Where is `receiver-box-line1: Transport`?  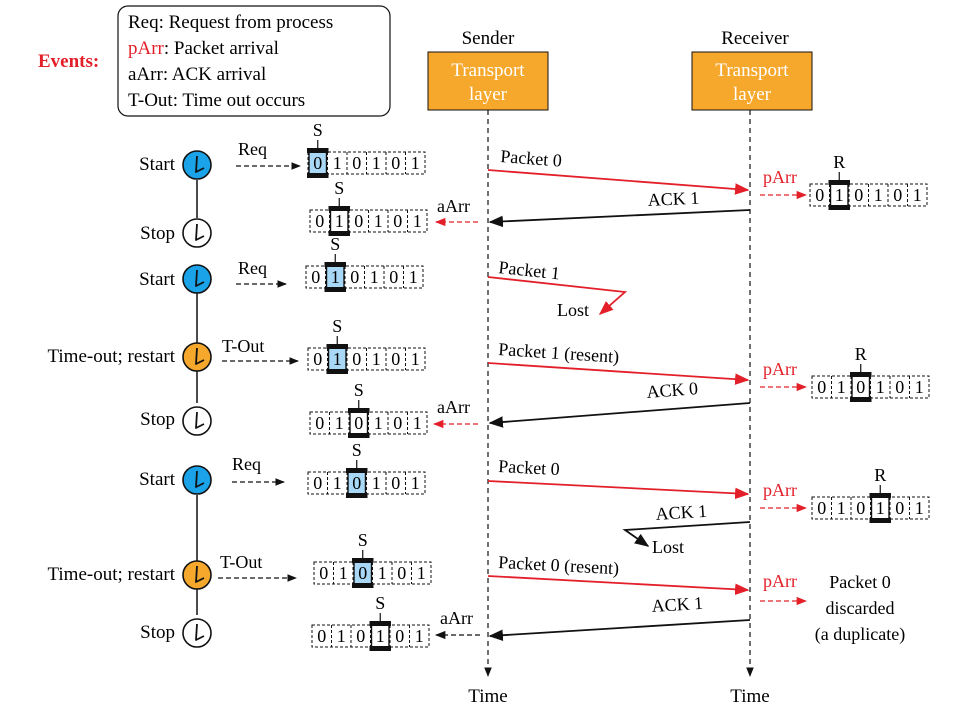 receiver-box-line1: Transport is located at coordinates (752, 70).